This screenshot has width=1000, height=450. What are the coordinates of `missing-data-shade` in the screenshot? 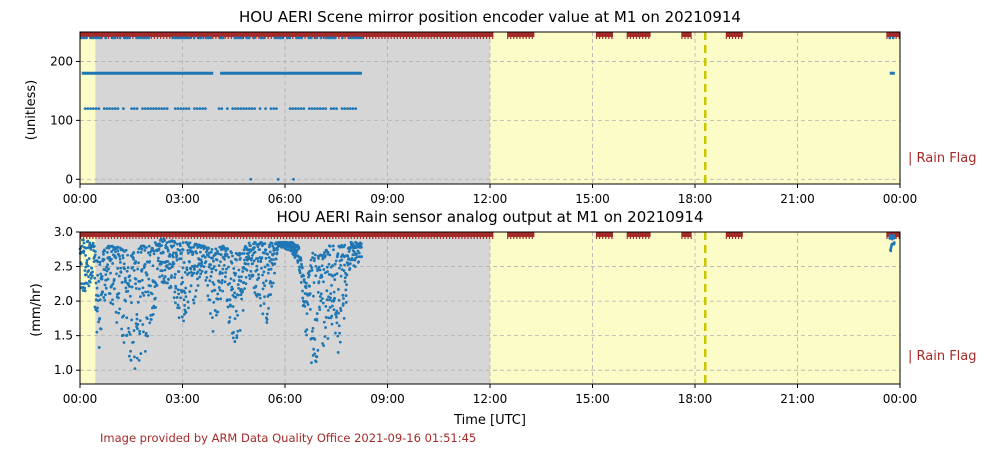 It's located at (292, 308).